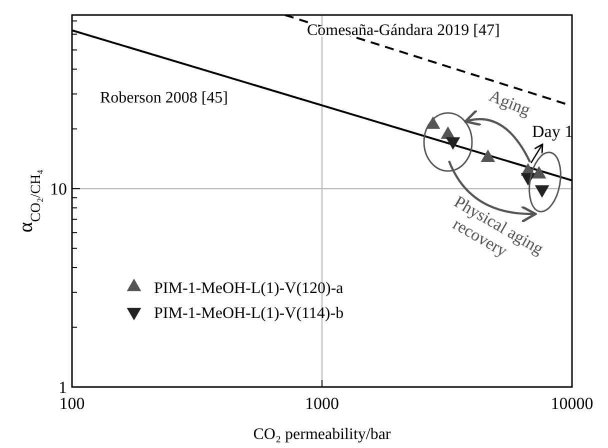  What do you see at coordinates (58, 189) in the screenshot?
I see `y-tick-label: 10` at bounding box center [58, 189].